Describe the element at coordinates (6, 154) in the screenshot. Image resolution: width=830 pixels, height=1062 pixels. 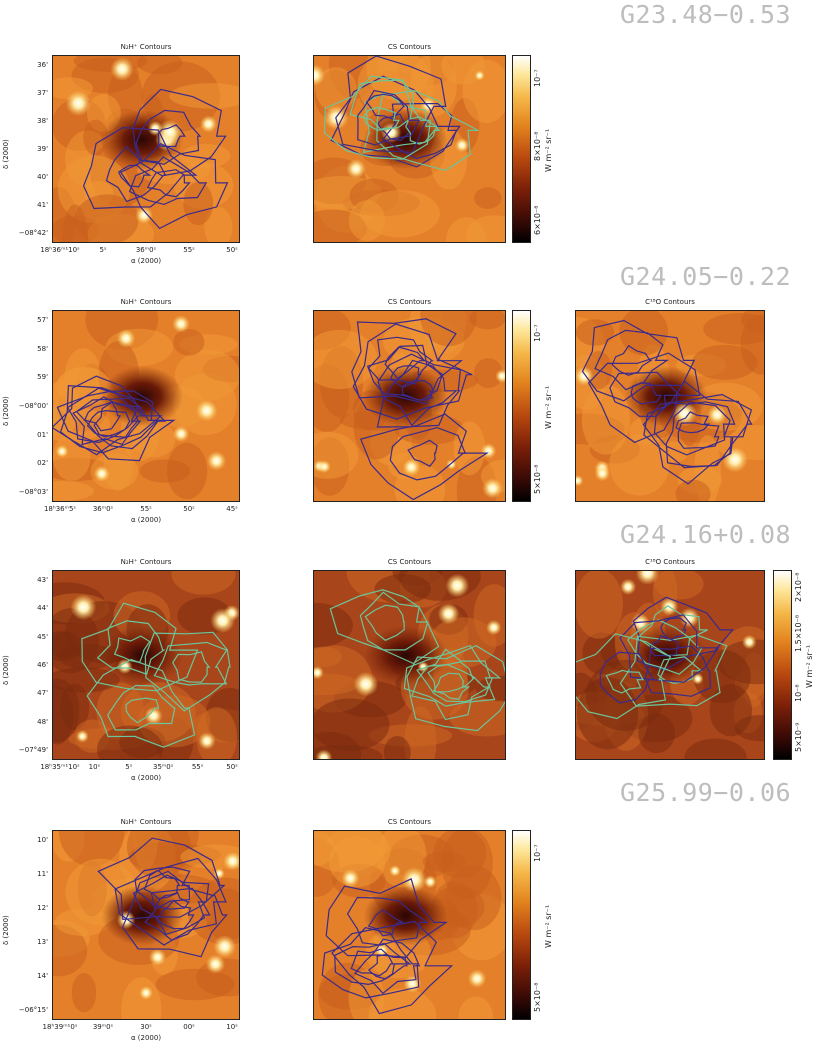
I see `y-axis-label: δ (2000)` at that location.